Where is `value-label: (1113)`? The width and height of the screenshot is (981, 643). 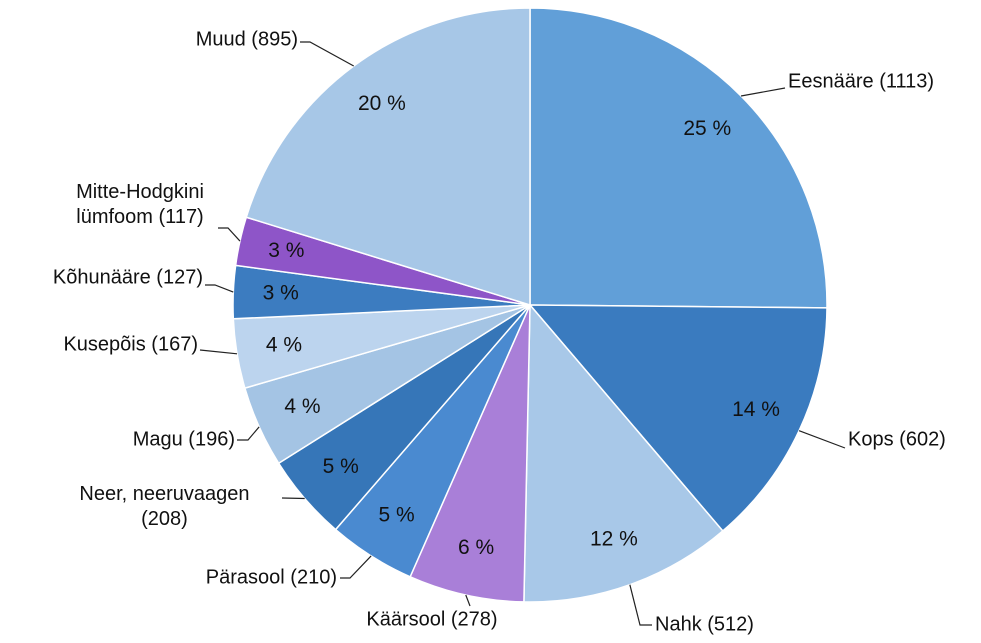 value-label: (1113) is located at coordinates (907, 81).